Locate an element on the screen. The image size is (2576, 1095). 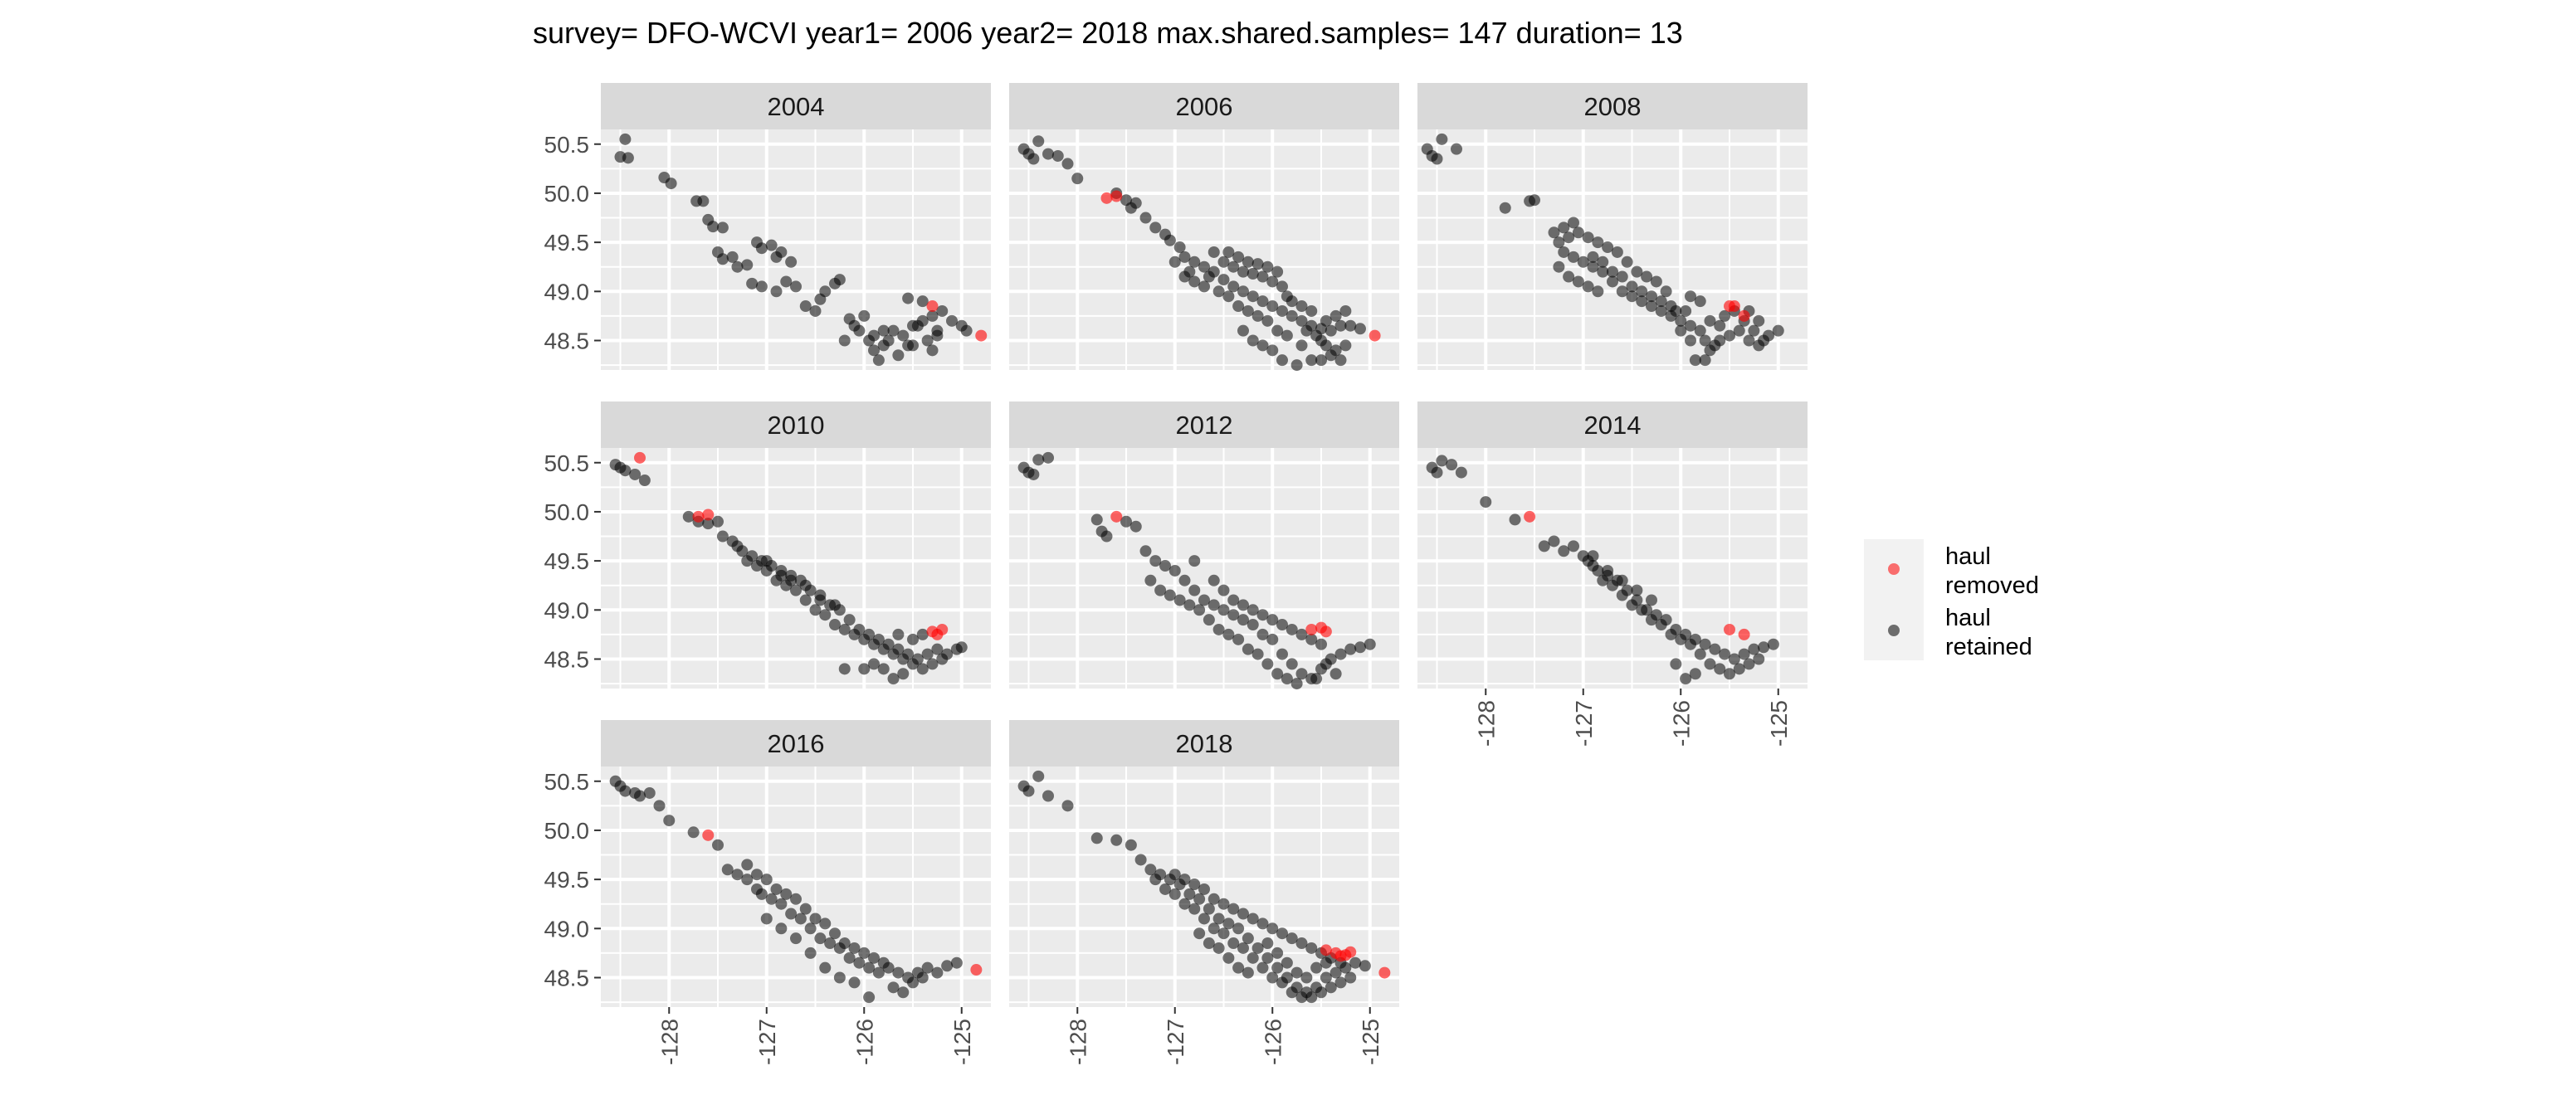
x-tick-label: -128 is located at coordinates (1078, 1042).